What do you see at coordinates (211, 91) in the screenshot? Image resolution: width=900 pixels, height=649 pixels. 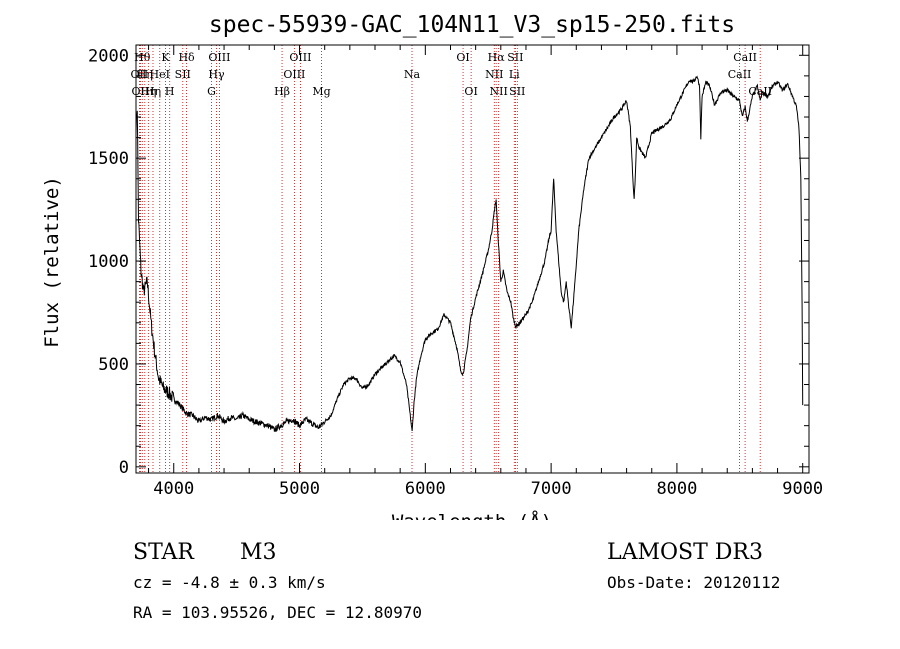 I see `line-marker-label: G` at bounding box center [211, 91].